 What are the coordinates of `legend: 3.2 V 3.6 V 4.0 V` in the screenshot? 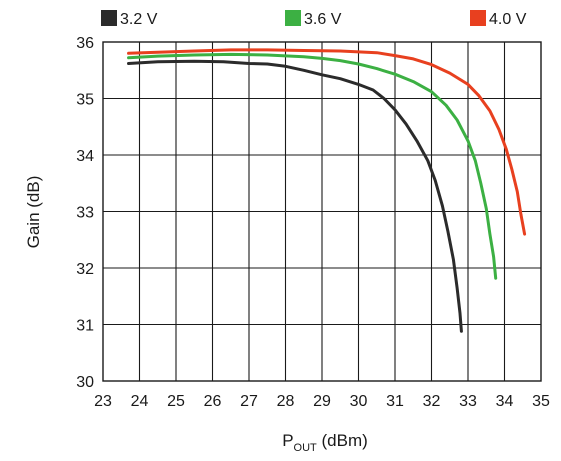 It's located at (314, 19).